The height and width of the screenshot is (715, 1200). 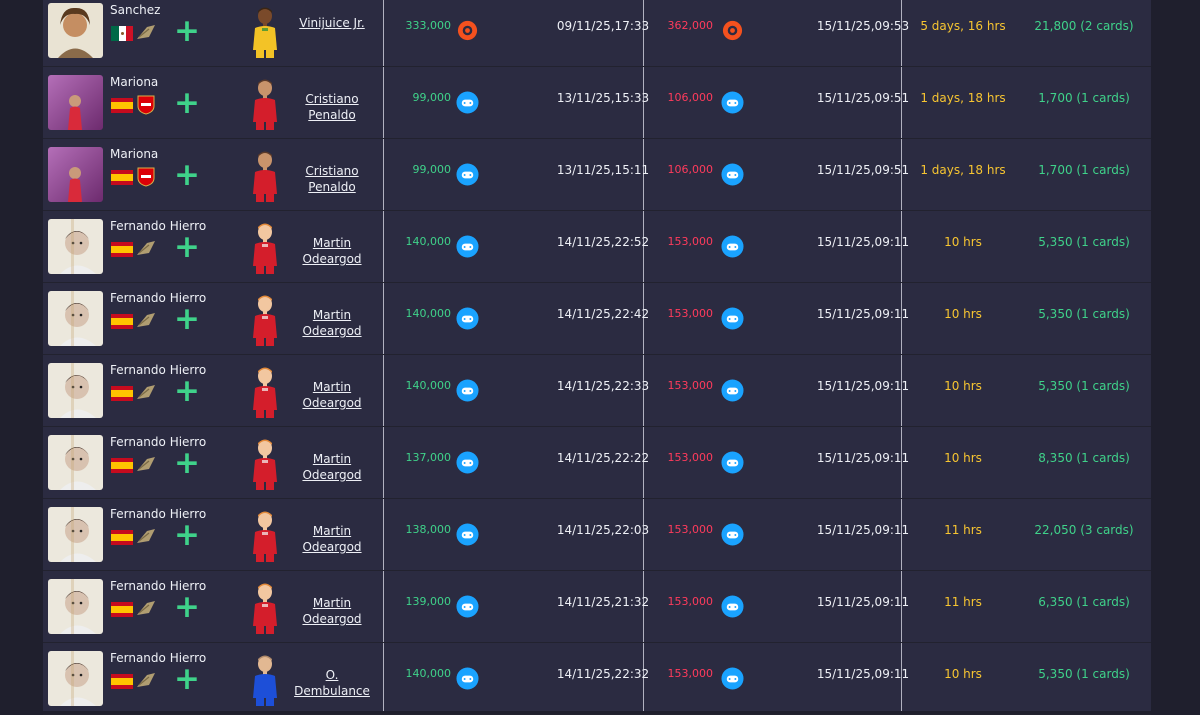 What do you see at coordinates (432, 169) in the screenshot?
I see `buy-price: 99,000` at bounding box center [432, 169].